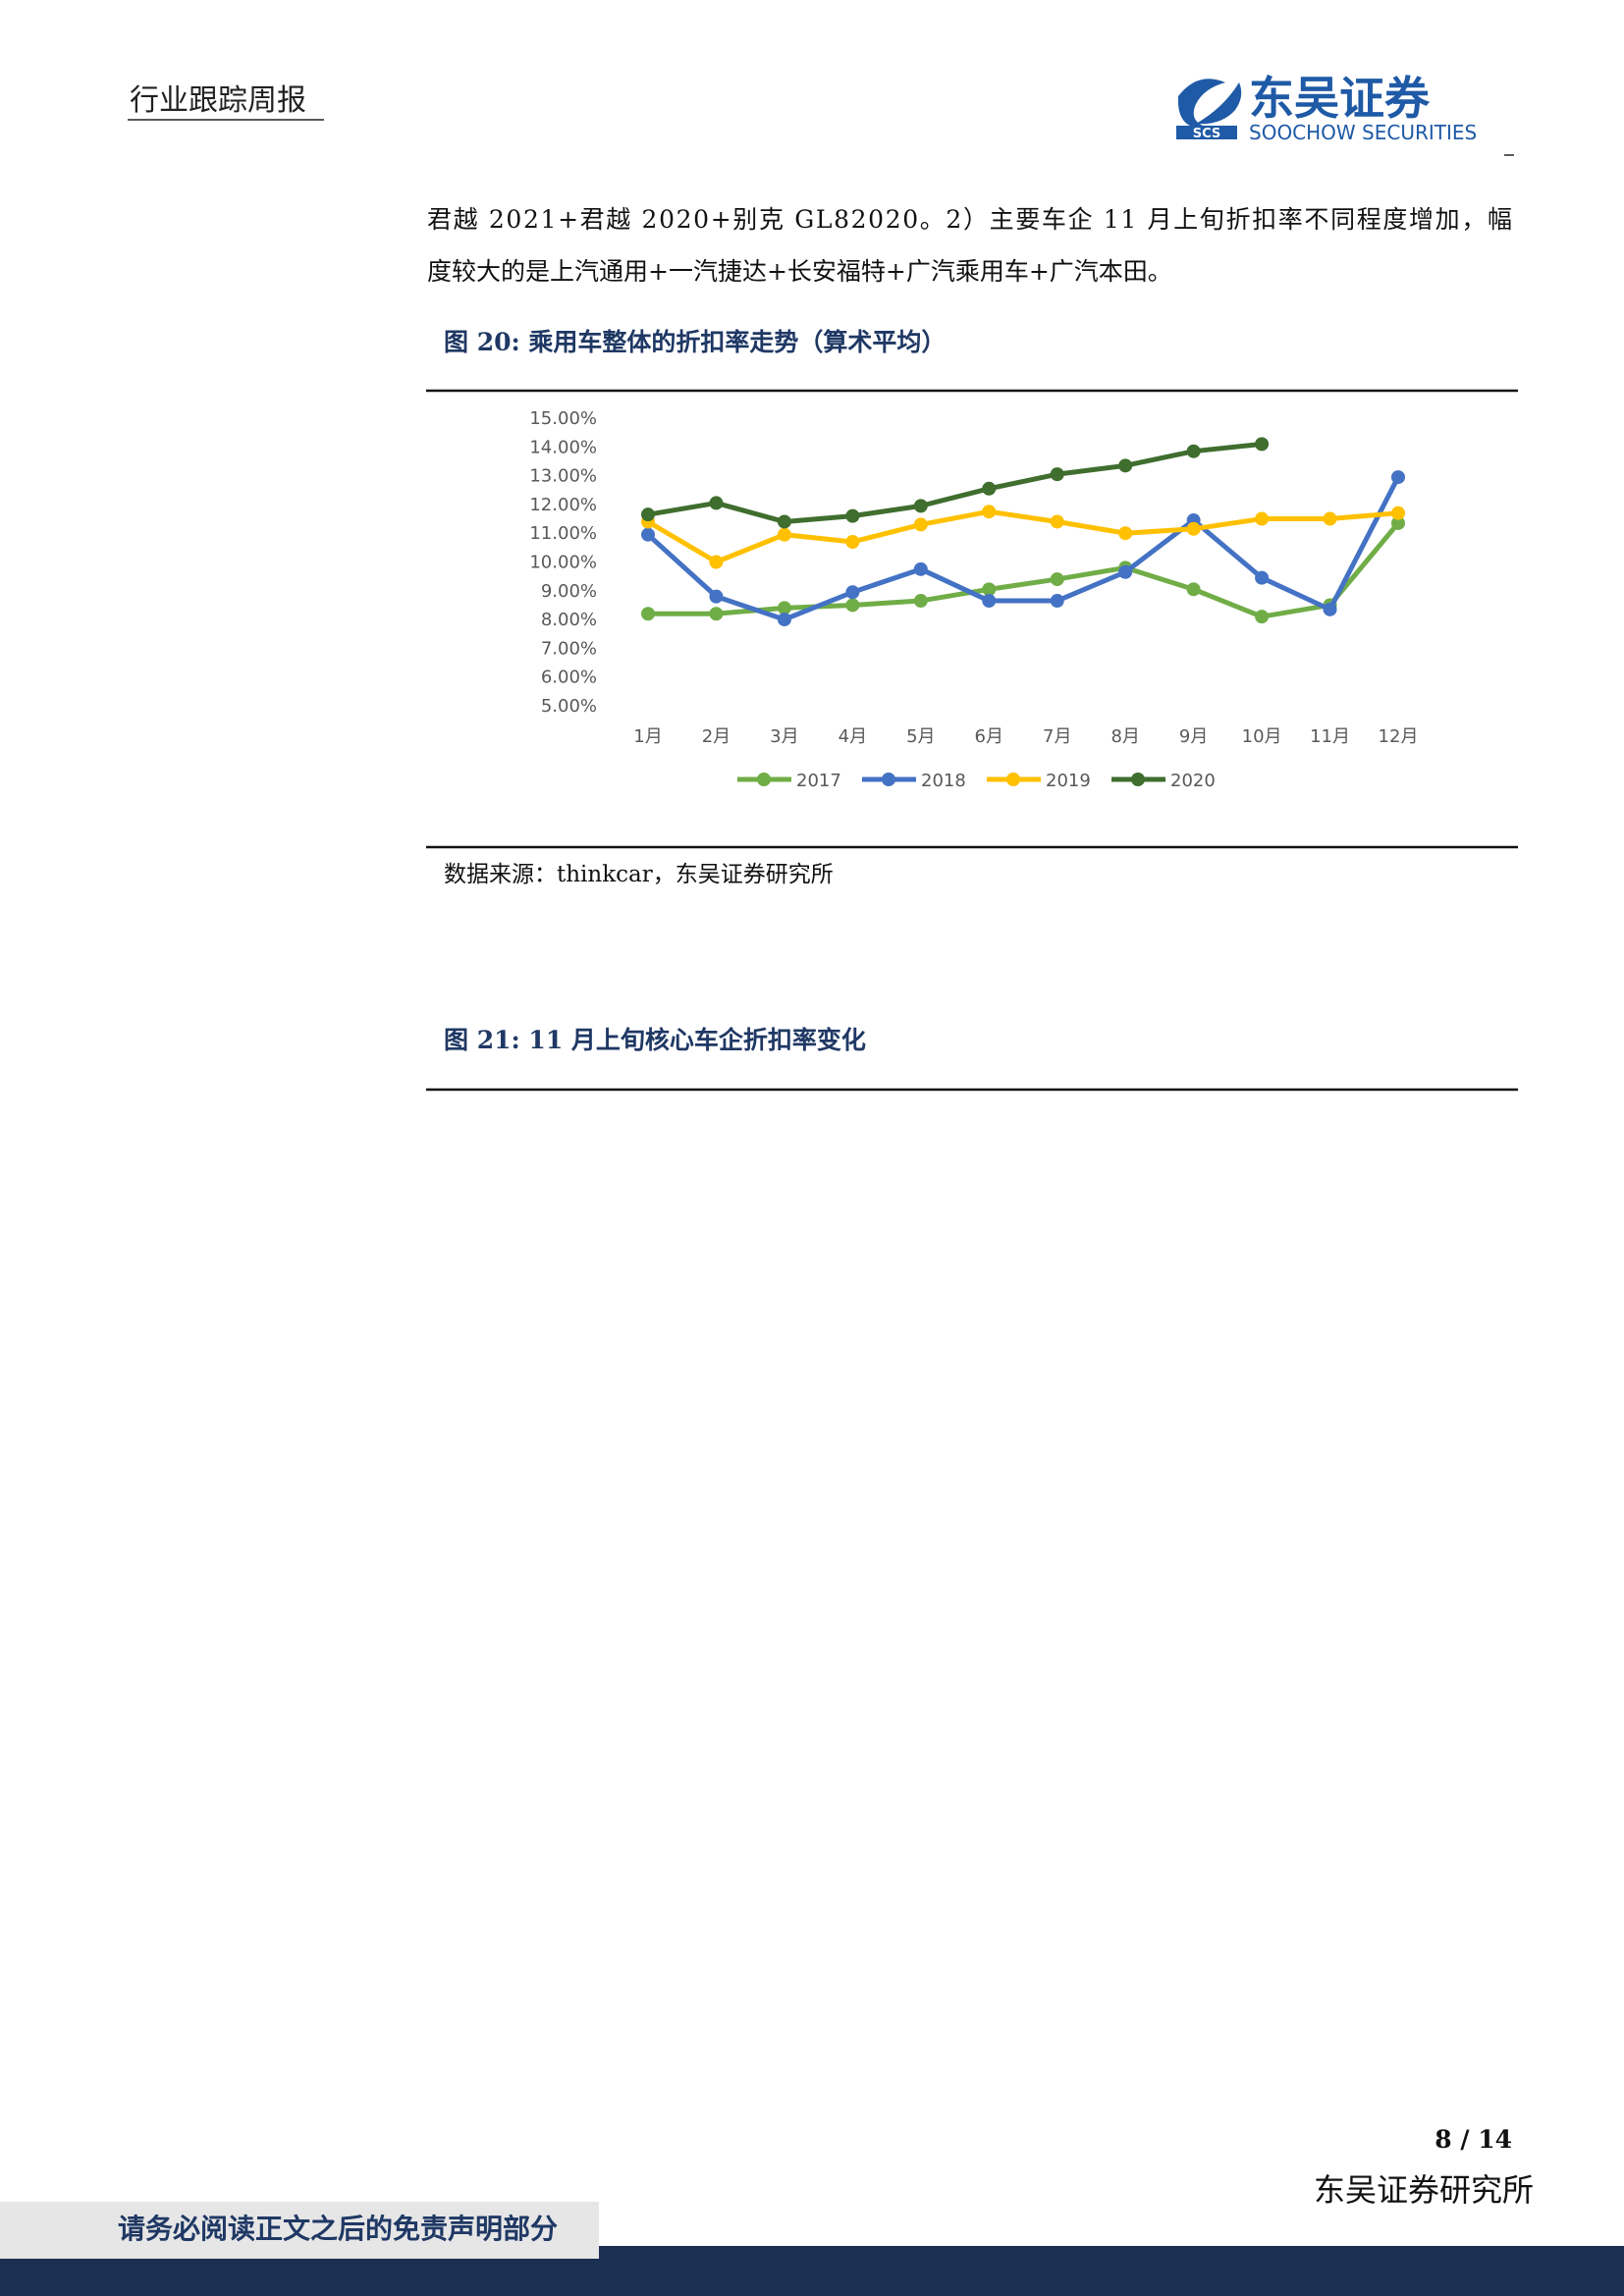 Image resolution: width=1624 pixels, height=2296 pixels. What do you see at coordinates (569, 677) in the screenshot?
I see `y-tick-label: 6.00%` at bounding box center [569, 677].